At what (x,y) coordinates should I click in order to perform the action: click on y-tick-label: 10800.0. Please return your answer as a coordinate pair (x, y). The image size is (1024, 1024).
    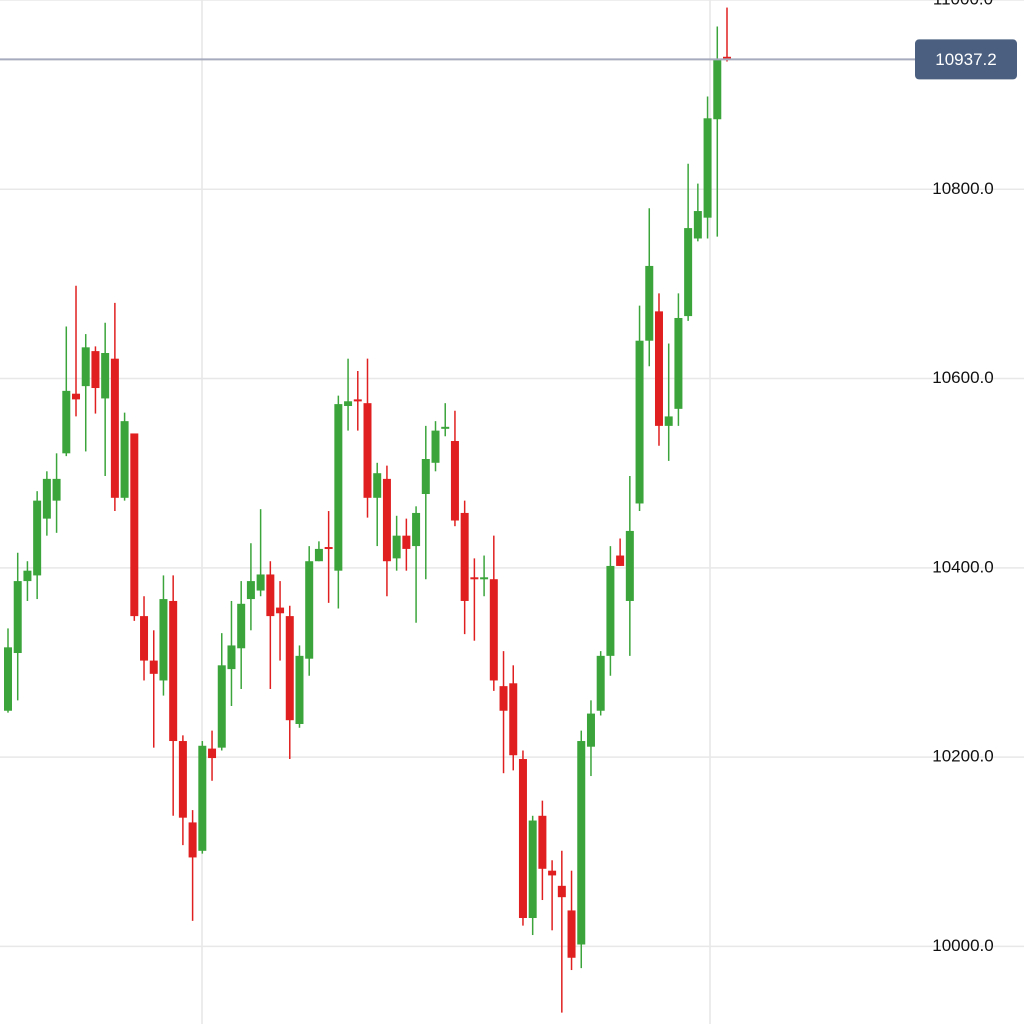
    Looking at the image, I should click on (962, 188).